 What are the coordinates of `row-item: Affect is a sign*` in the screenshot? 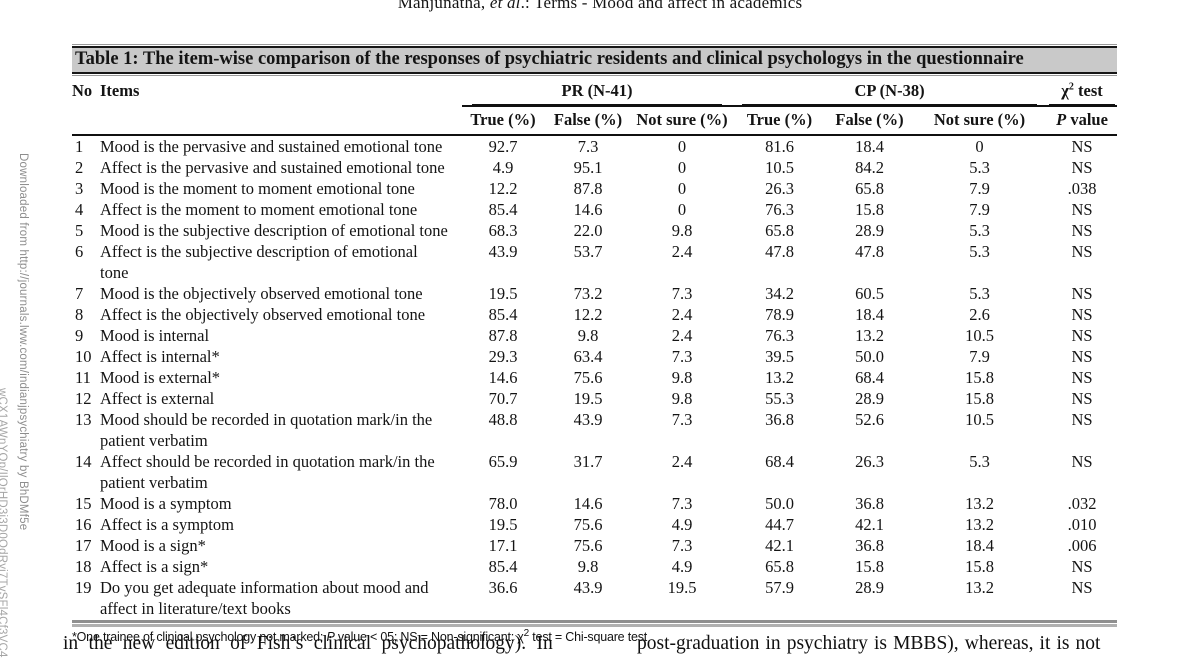 It's located at (154, 566).